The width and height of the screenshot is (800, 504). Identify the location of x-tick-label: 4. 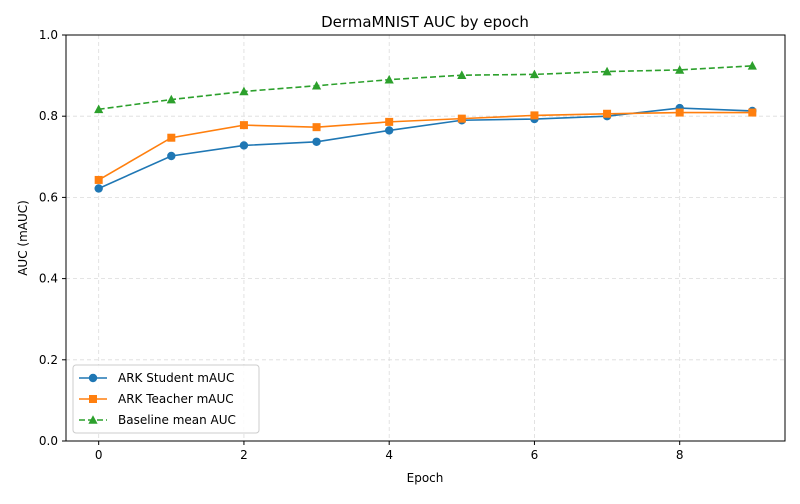
(389, 455).